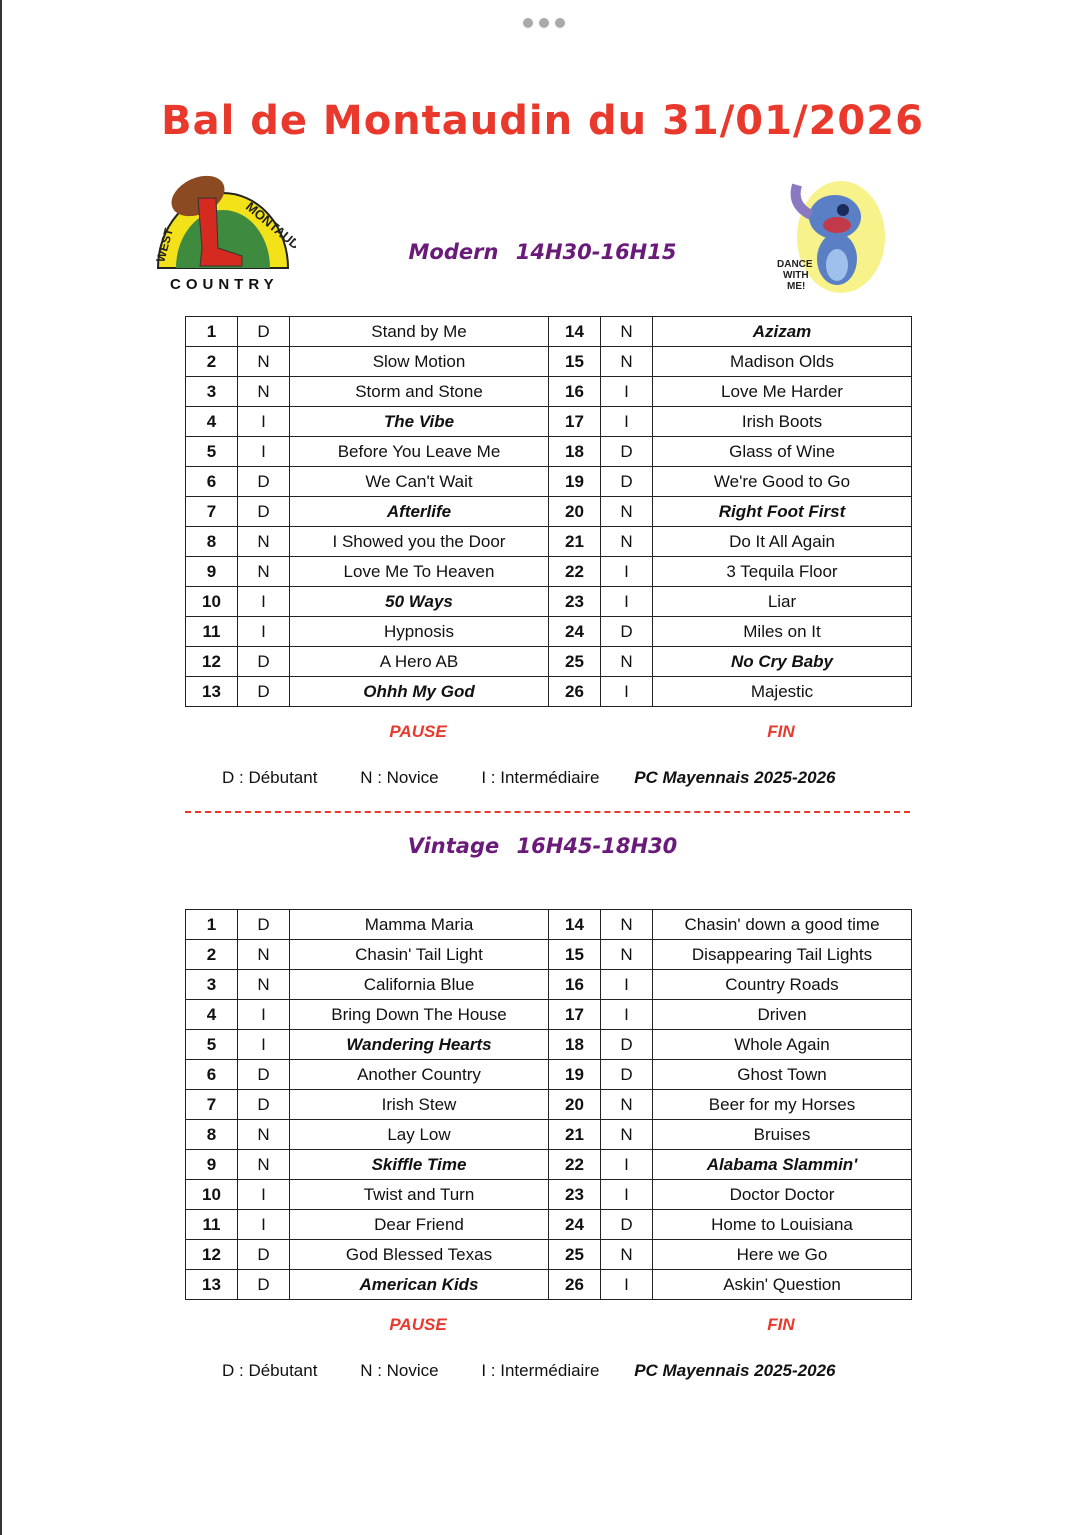 The image size is (1085, 1535). I want to click on dance-title: A Hero AB, so click(419, 661).